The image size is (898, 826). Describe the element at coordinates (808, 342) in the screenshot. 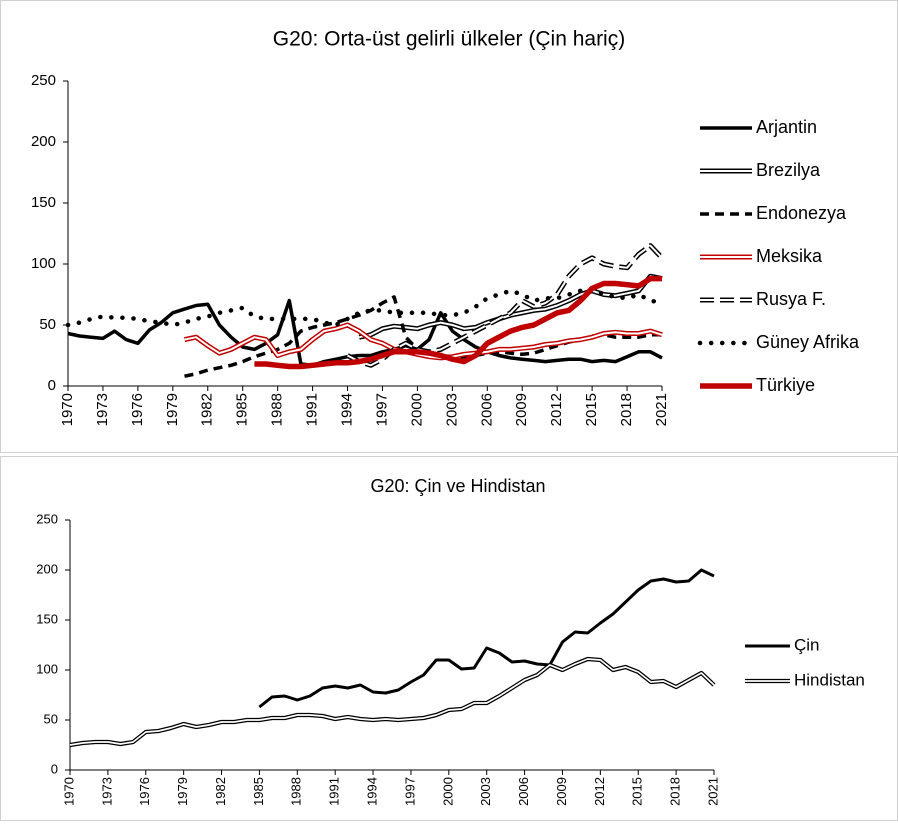

I see `legend-label: Güney Afrika` at that location.